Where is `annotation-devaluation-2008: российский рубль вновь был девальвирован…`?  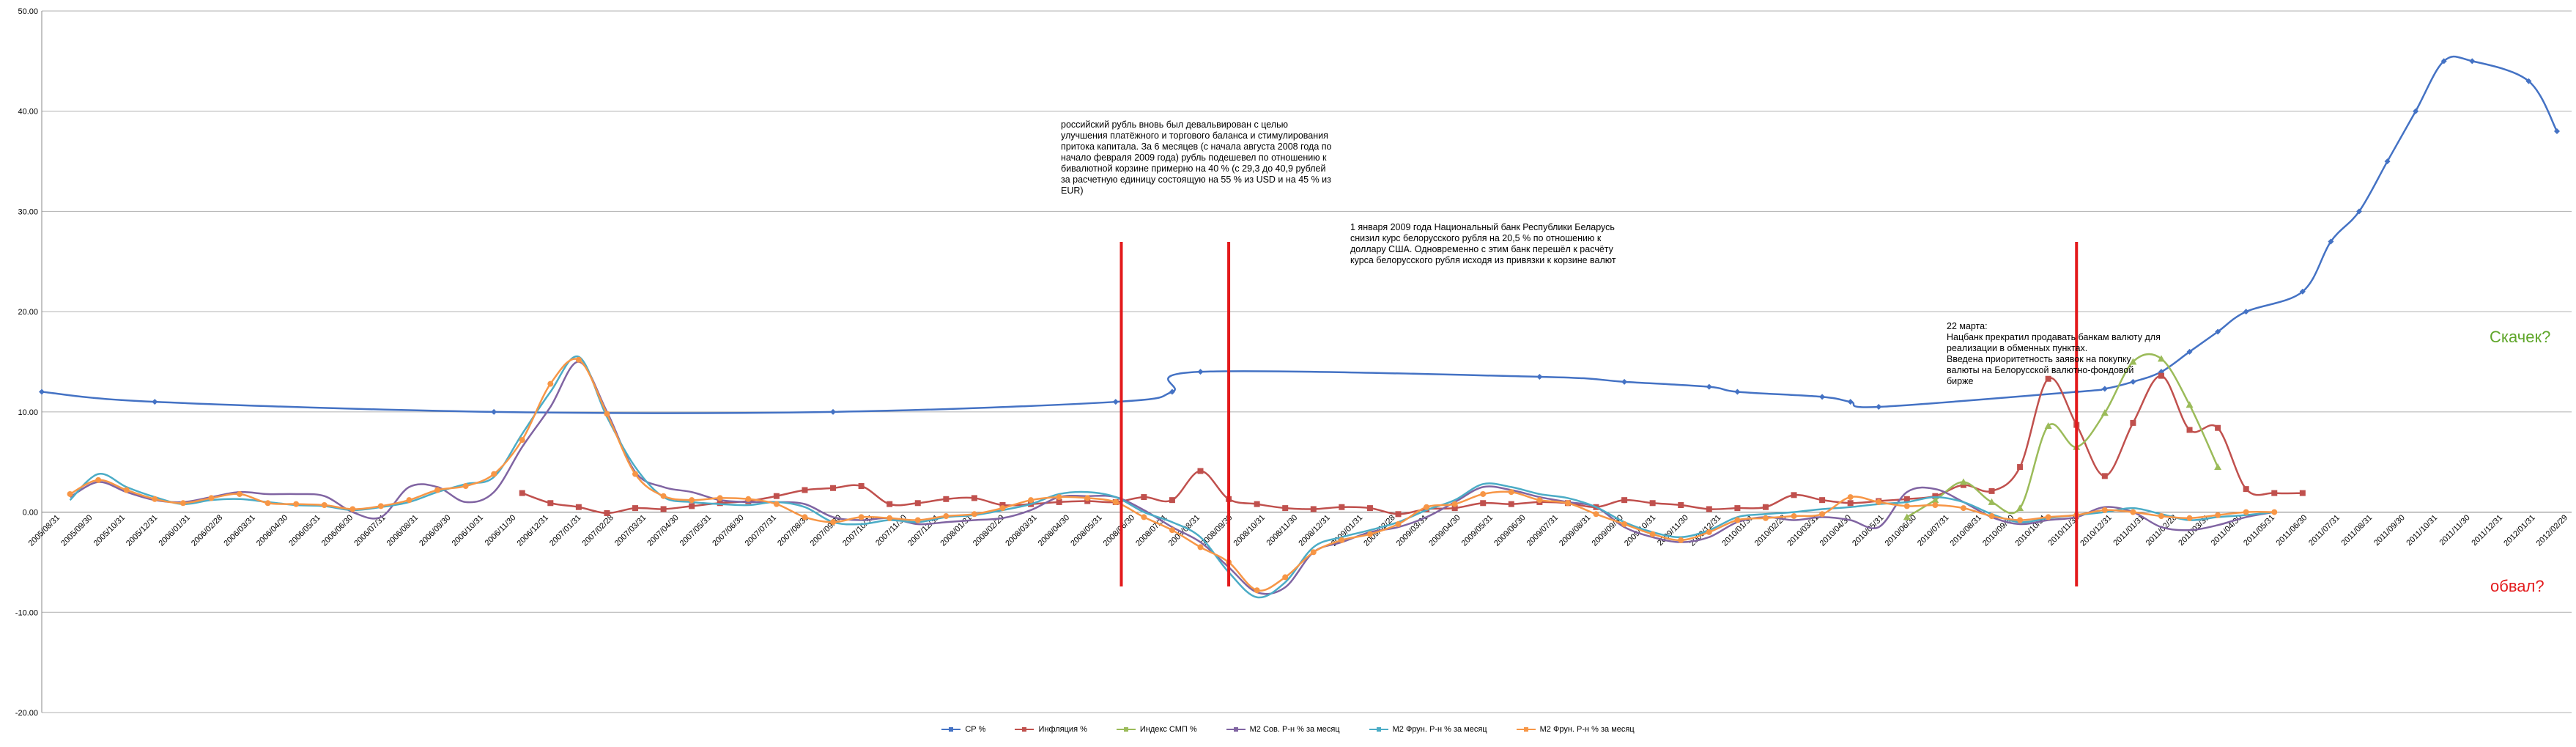
annotation-devaluation-2008: российский рубль вновь был девальвирован… is located at coordinates (1196, 158).